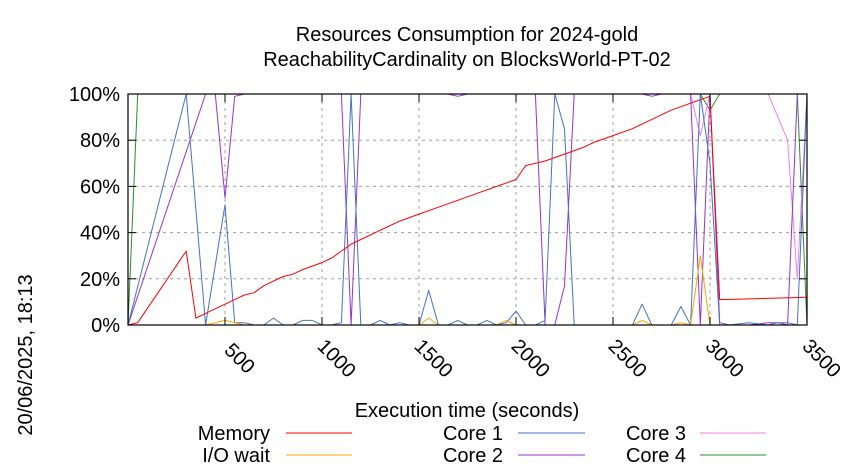 The width and height of the screenshot is (850, 475). What do you see at coordinates (821, 358) in the screenshot?
I see `x-tick-label: 3500` at bounding box center [821, 358].